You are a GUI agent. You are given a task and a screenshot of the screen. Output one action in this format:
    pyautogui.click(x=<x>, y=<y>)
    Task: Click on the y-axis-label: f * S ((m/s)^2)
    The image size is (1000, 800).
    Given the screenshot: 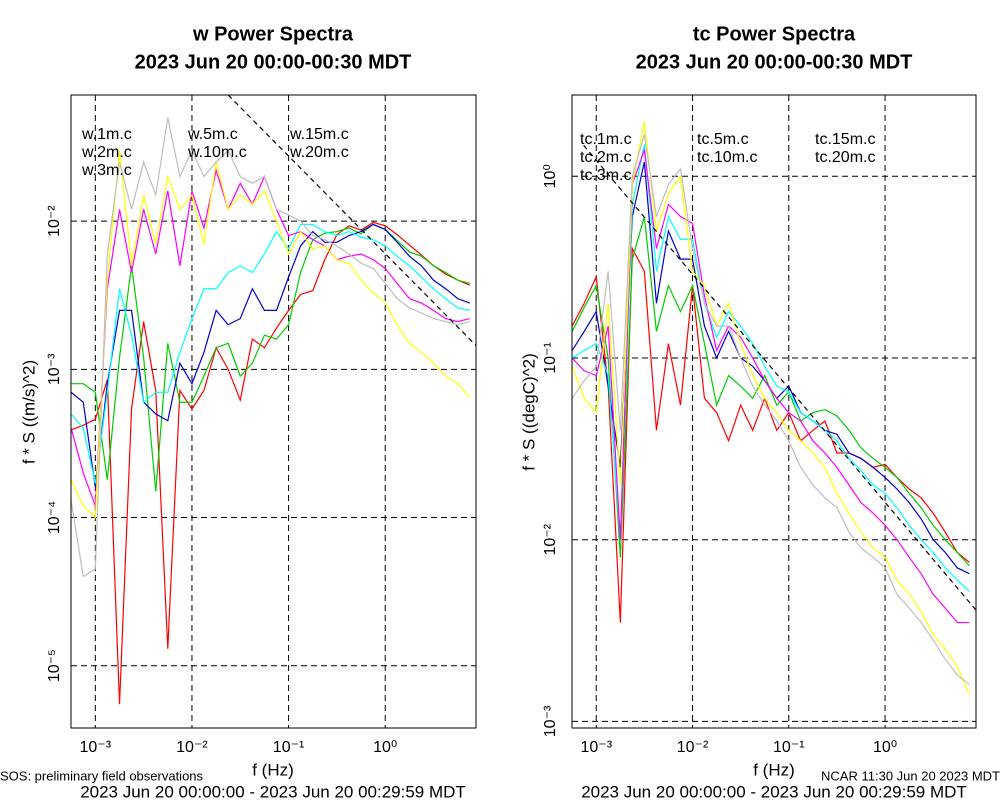 What is the action you would take?
    pyautogui.click(x=28, y=412)
    